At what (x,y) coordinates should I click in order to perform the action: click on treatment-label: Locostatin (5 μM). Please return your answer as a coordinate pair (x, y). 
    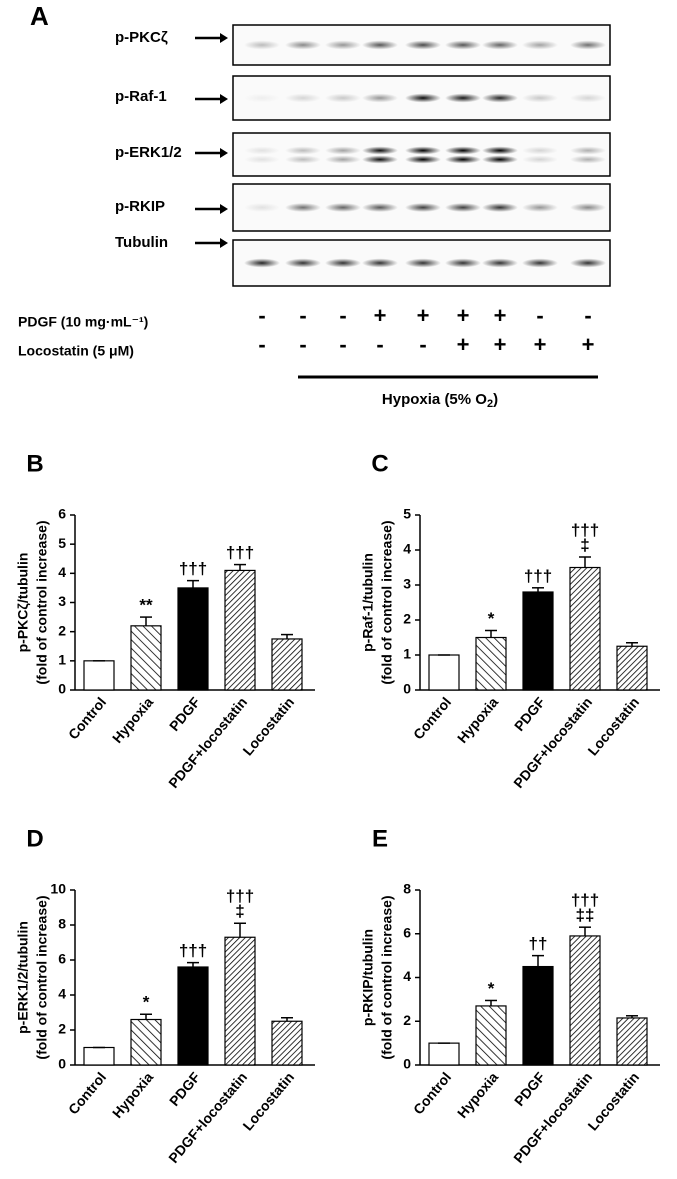
    Looking at the image, I should click on (76, 351).